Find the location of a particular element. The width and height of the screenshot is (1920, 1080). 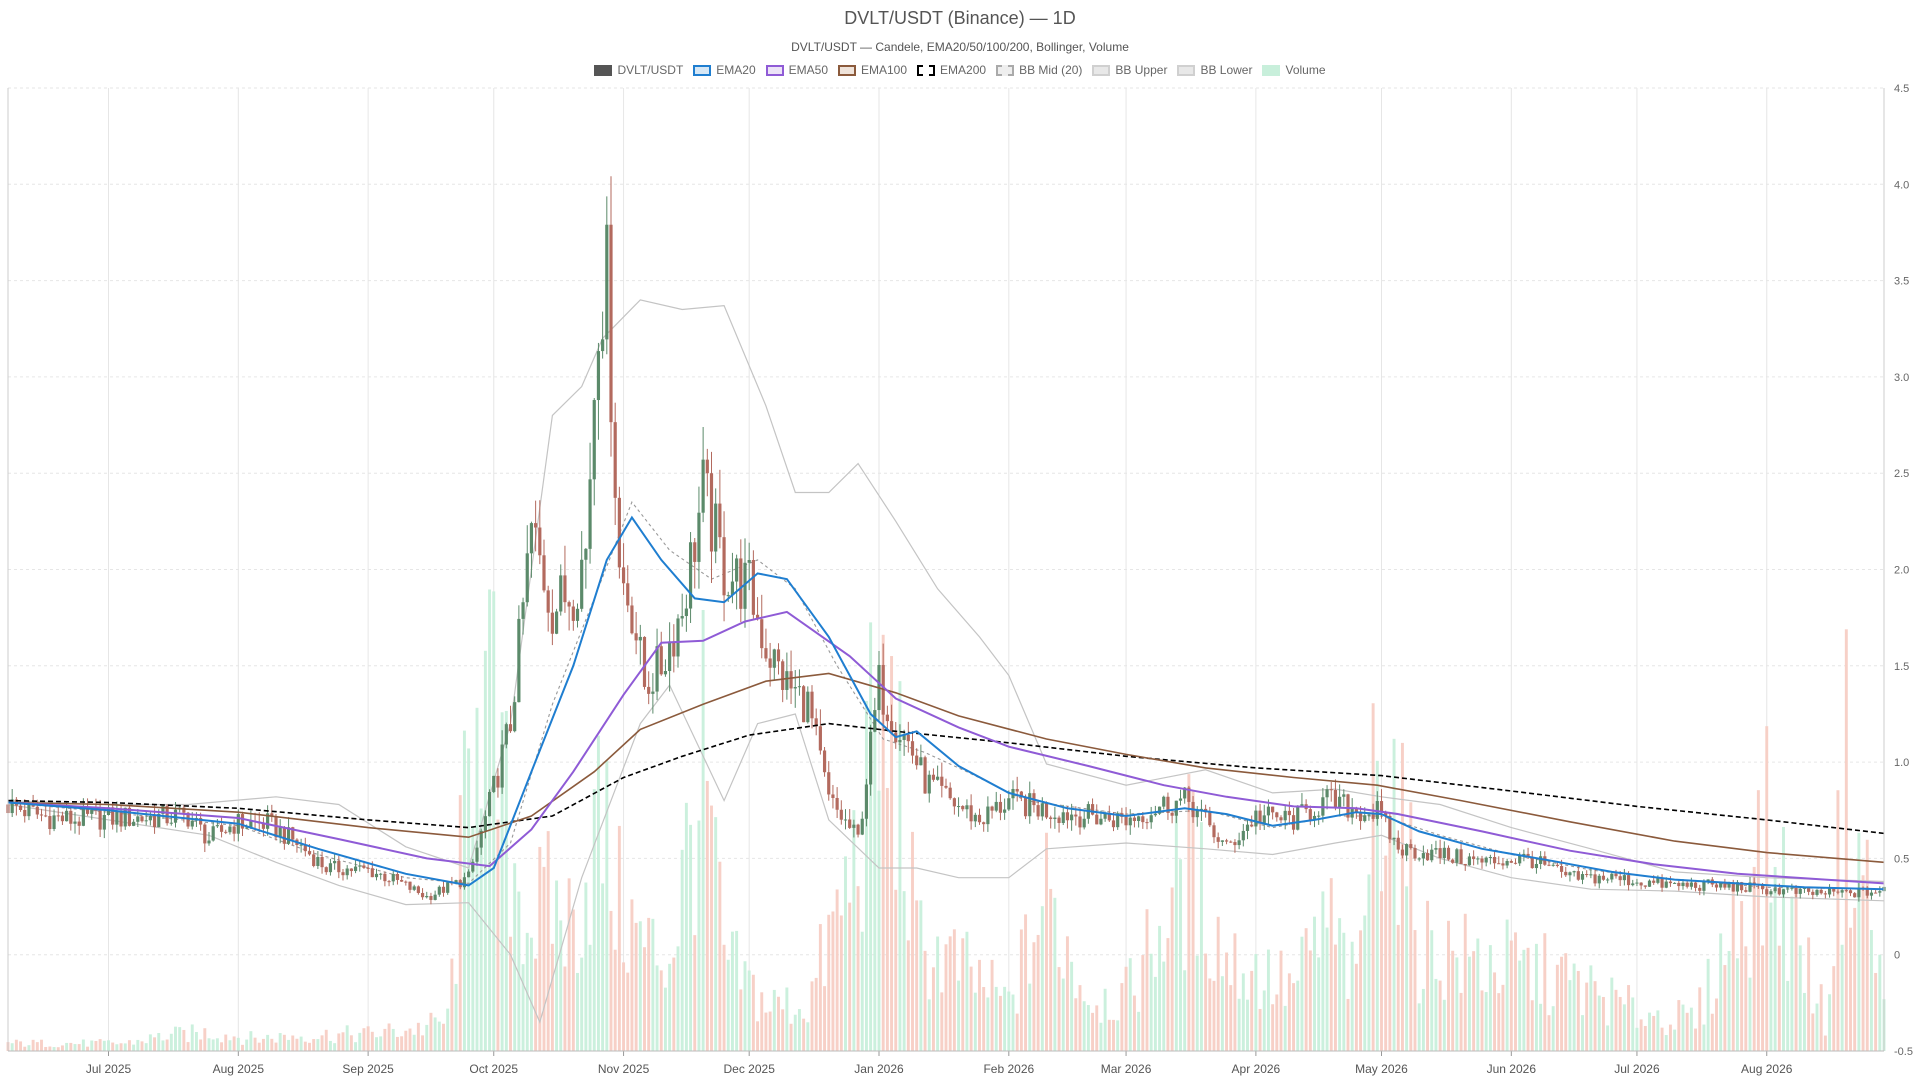

legend-item-6: BB Upper is located at coordinates (1129, 70).